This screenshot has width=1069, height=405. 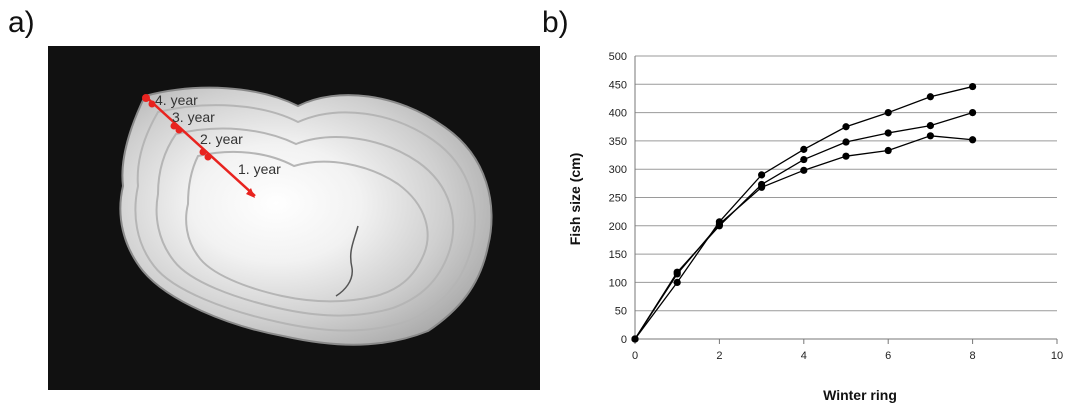 I want to click on y-tick-label: 200, so click(x=618, y=227).